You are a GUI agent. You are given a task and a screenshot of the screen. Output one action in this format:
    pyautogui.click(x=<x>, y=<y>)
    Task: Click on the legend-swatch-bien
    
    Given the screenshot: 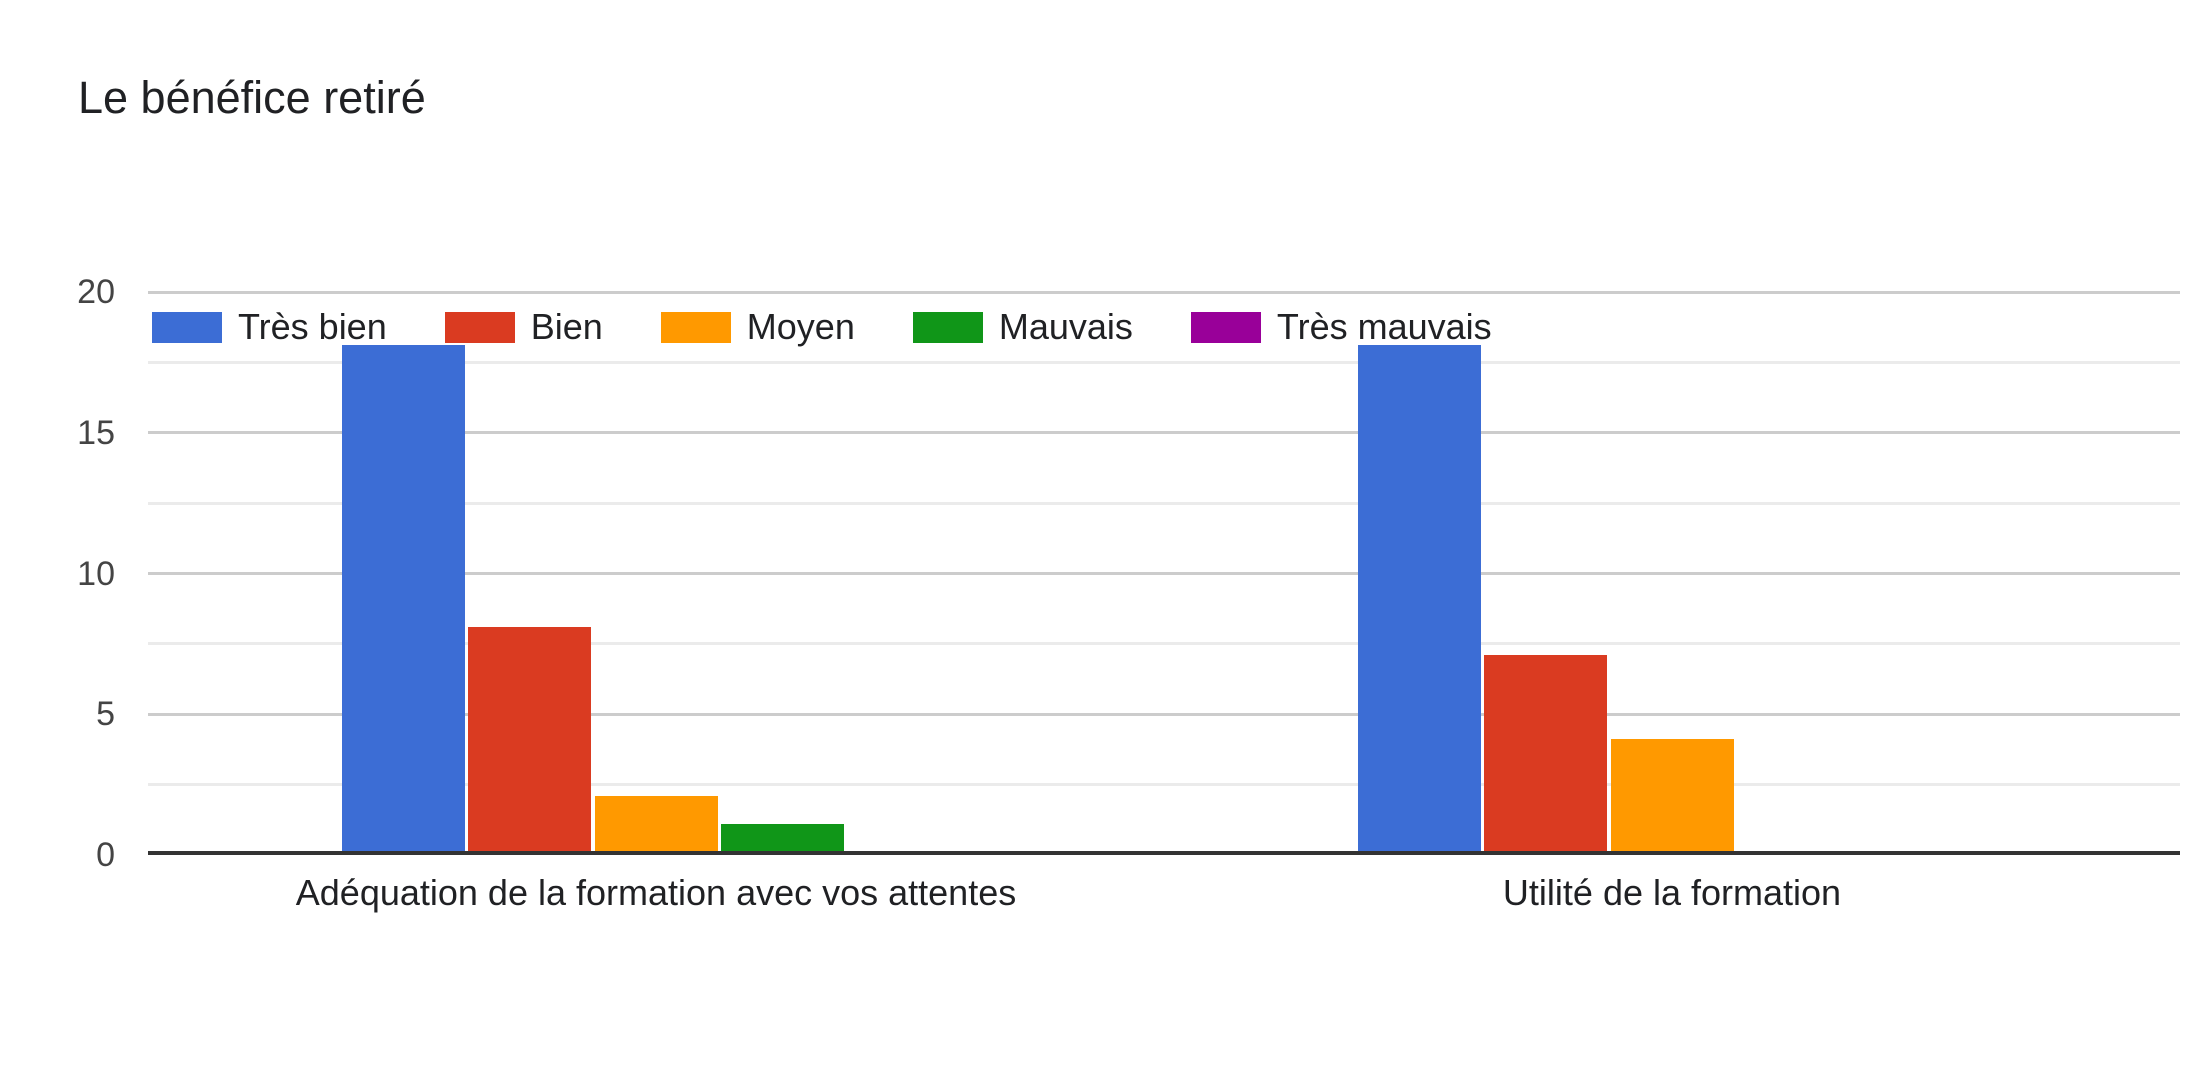 What is the action you would take?
    pyautogui.click(x=479, y=327)
    